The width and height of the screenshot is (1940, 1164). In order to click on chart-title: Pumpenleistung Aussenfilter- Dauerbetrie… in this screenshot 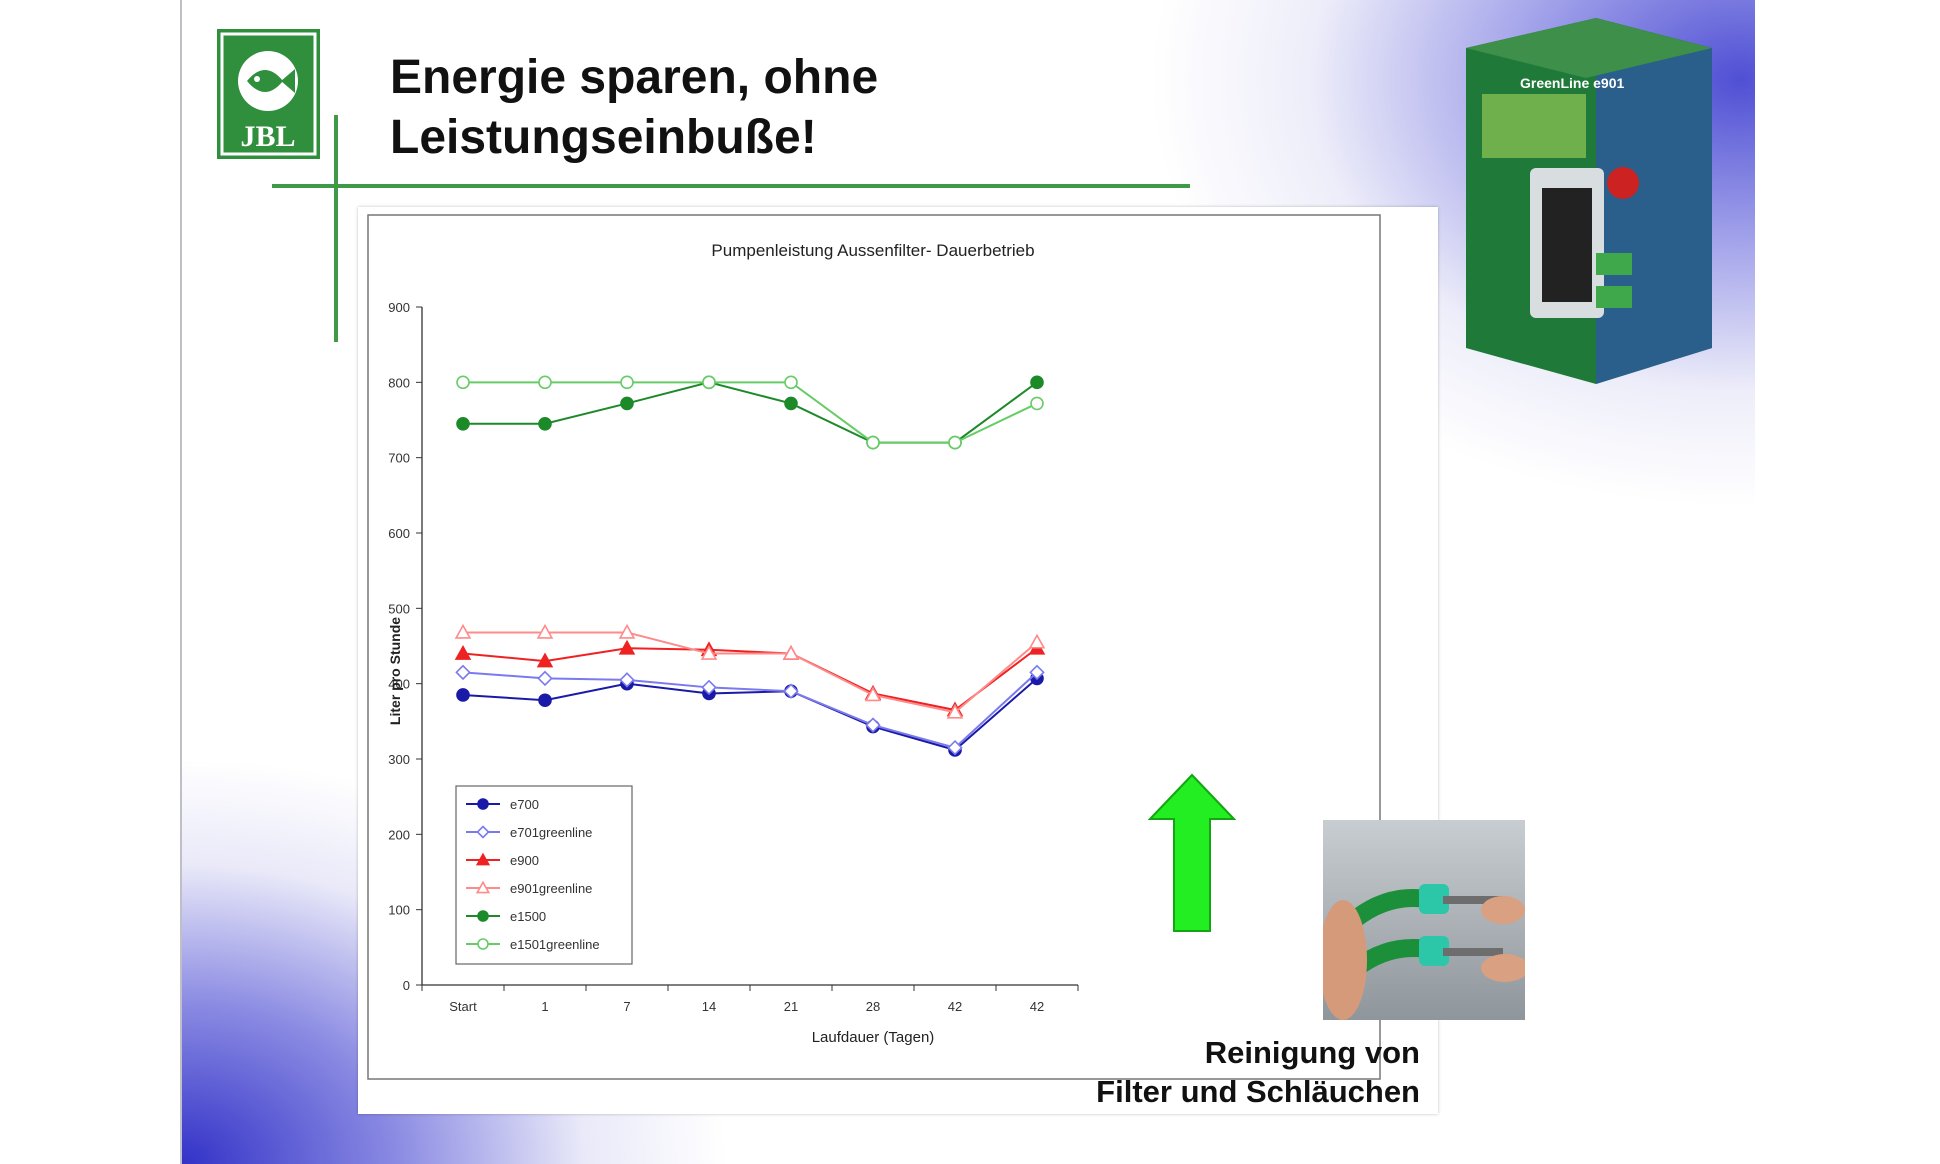, I will do `click(872, 250)`.